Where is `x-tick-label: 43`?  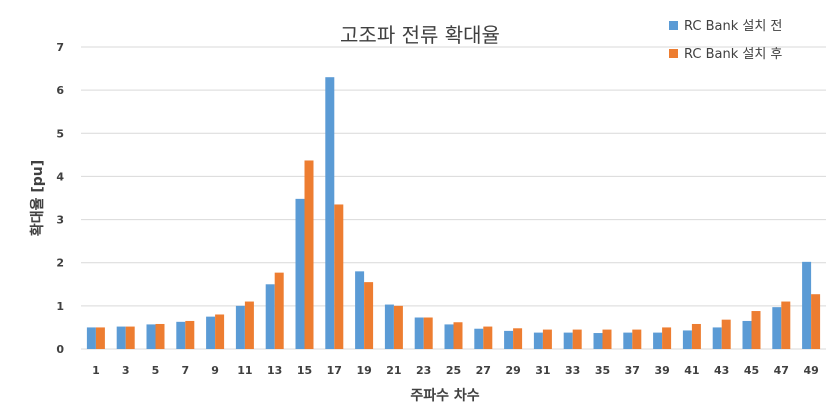 x-tick-label: 43 is located at coordinates (721, 370).